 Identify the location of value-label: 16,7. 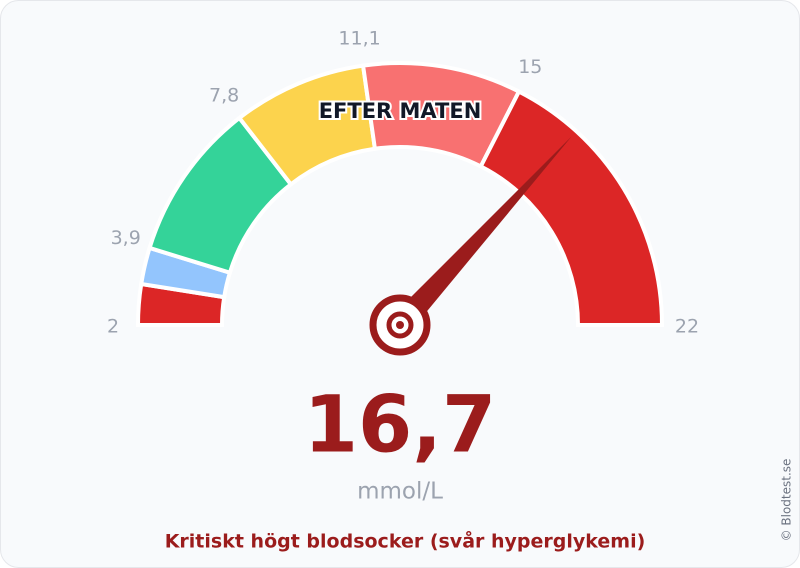
(400, 425).